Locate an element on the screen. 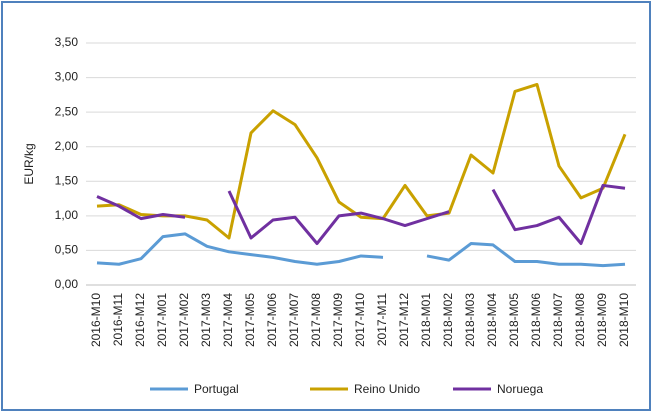 This screenshot has height=412, width=652. x-tick-label: 2017-M05 is located at coordinates (250, 320).